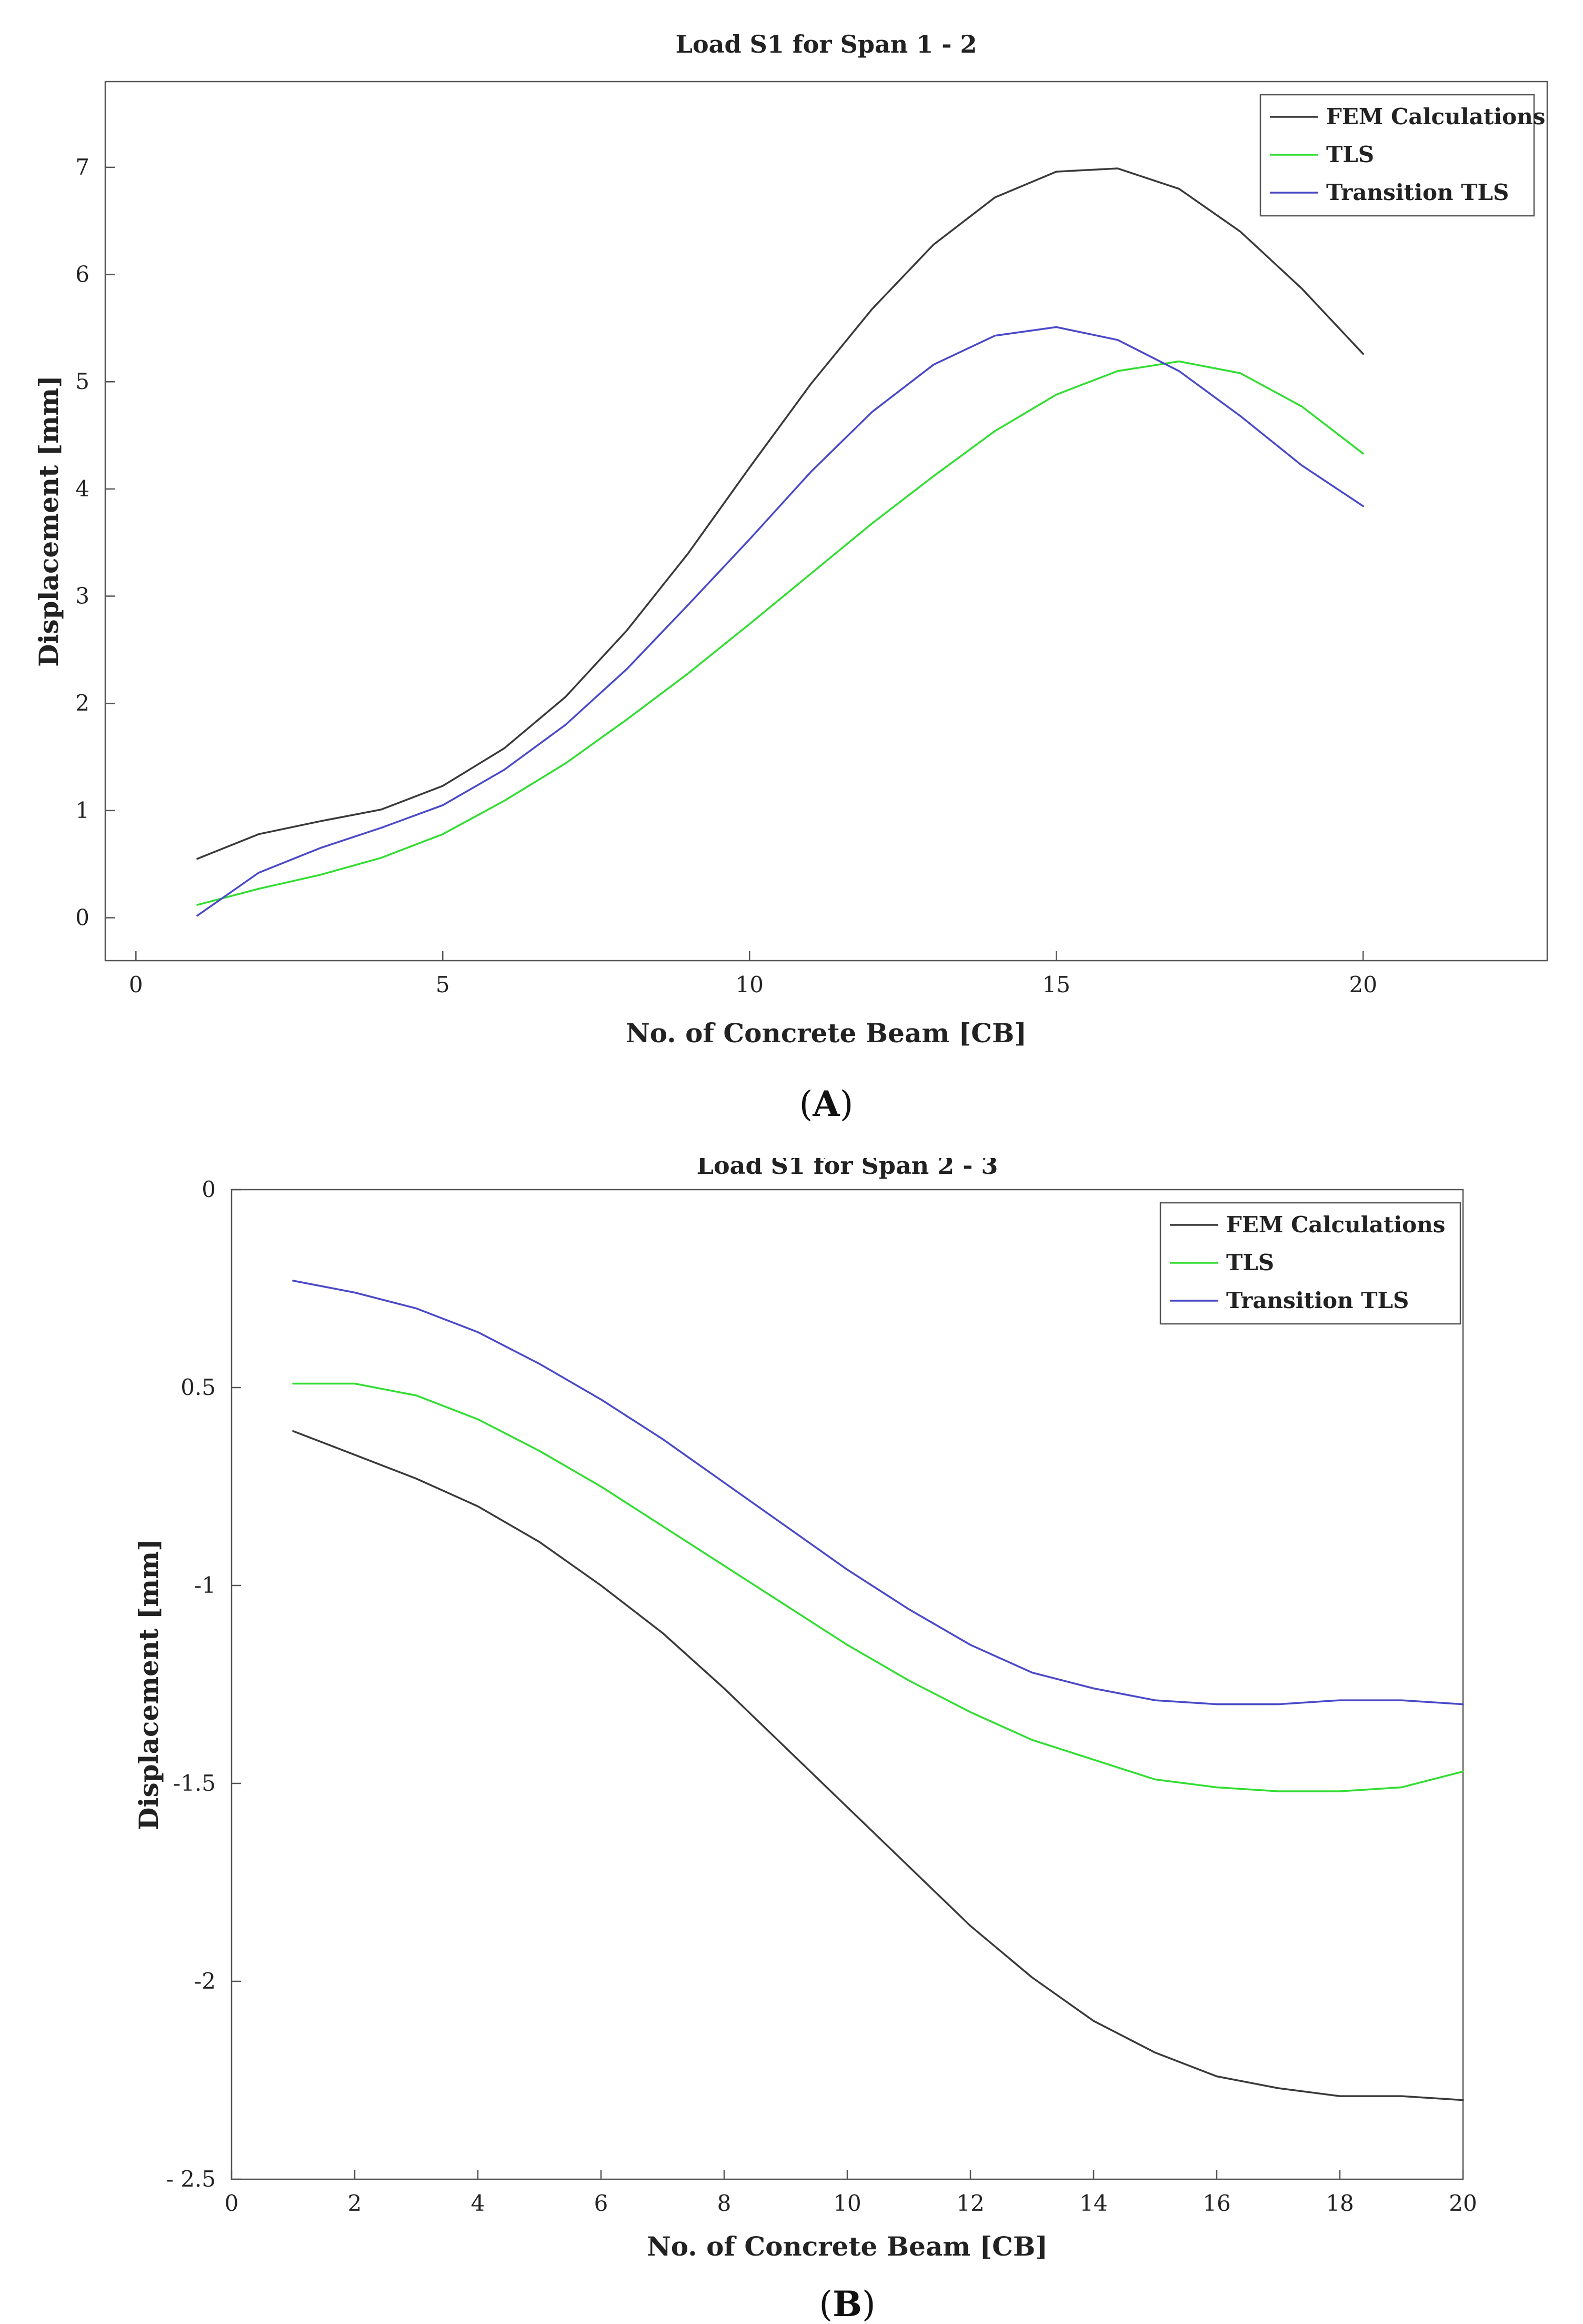 The image size is (1583, 2324). Describe the element at coordinates (478, 2203) in the screenshot. I see `x-tick-label: 4` at that location.